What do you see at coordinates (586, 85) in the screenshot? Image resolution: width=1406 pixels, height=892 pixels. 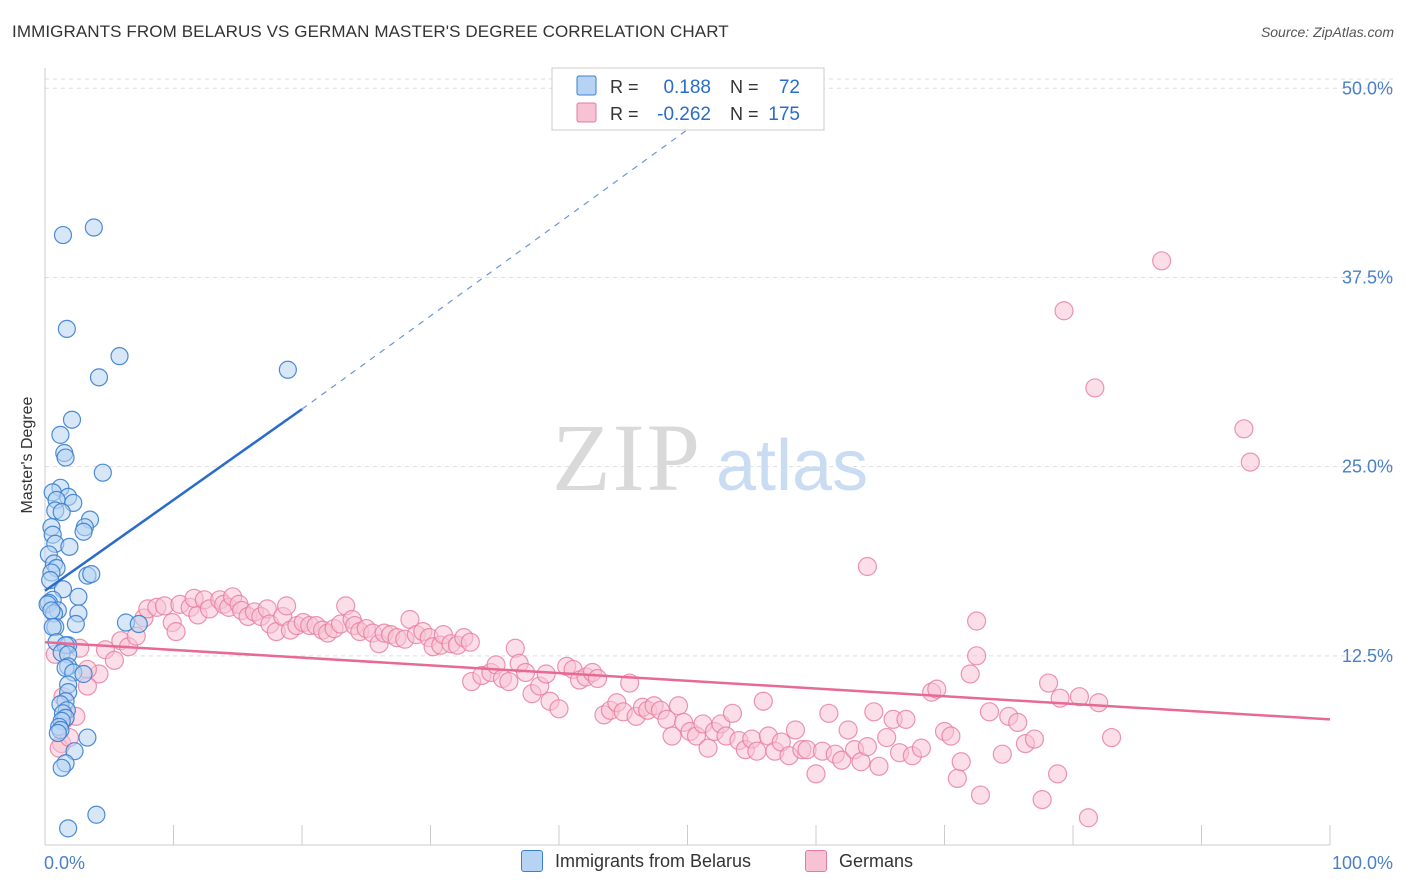 I see `legend-swatch-blue` at bounding box center [586, 85].